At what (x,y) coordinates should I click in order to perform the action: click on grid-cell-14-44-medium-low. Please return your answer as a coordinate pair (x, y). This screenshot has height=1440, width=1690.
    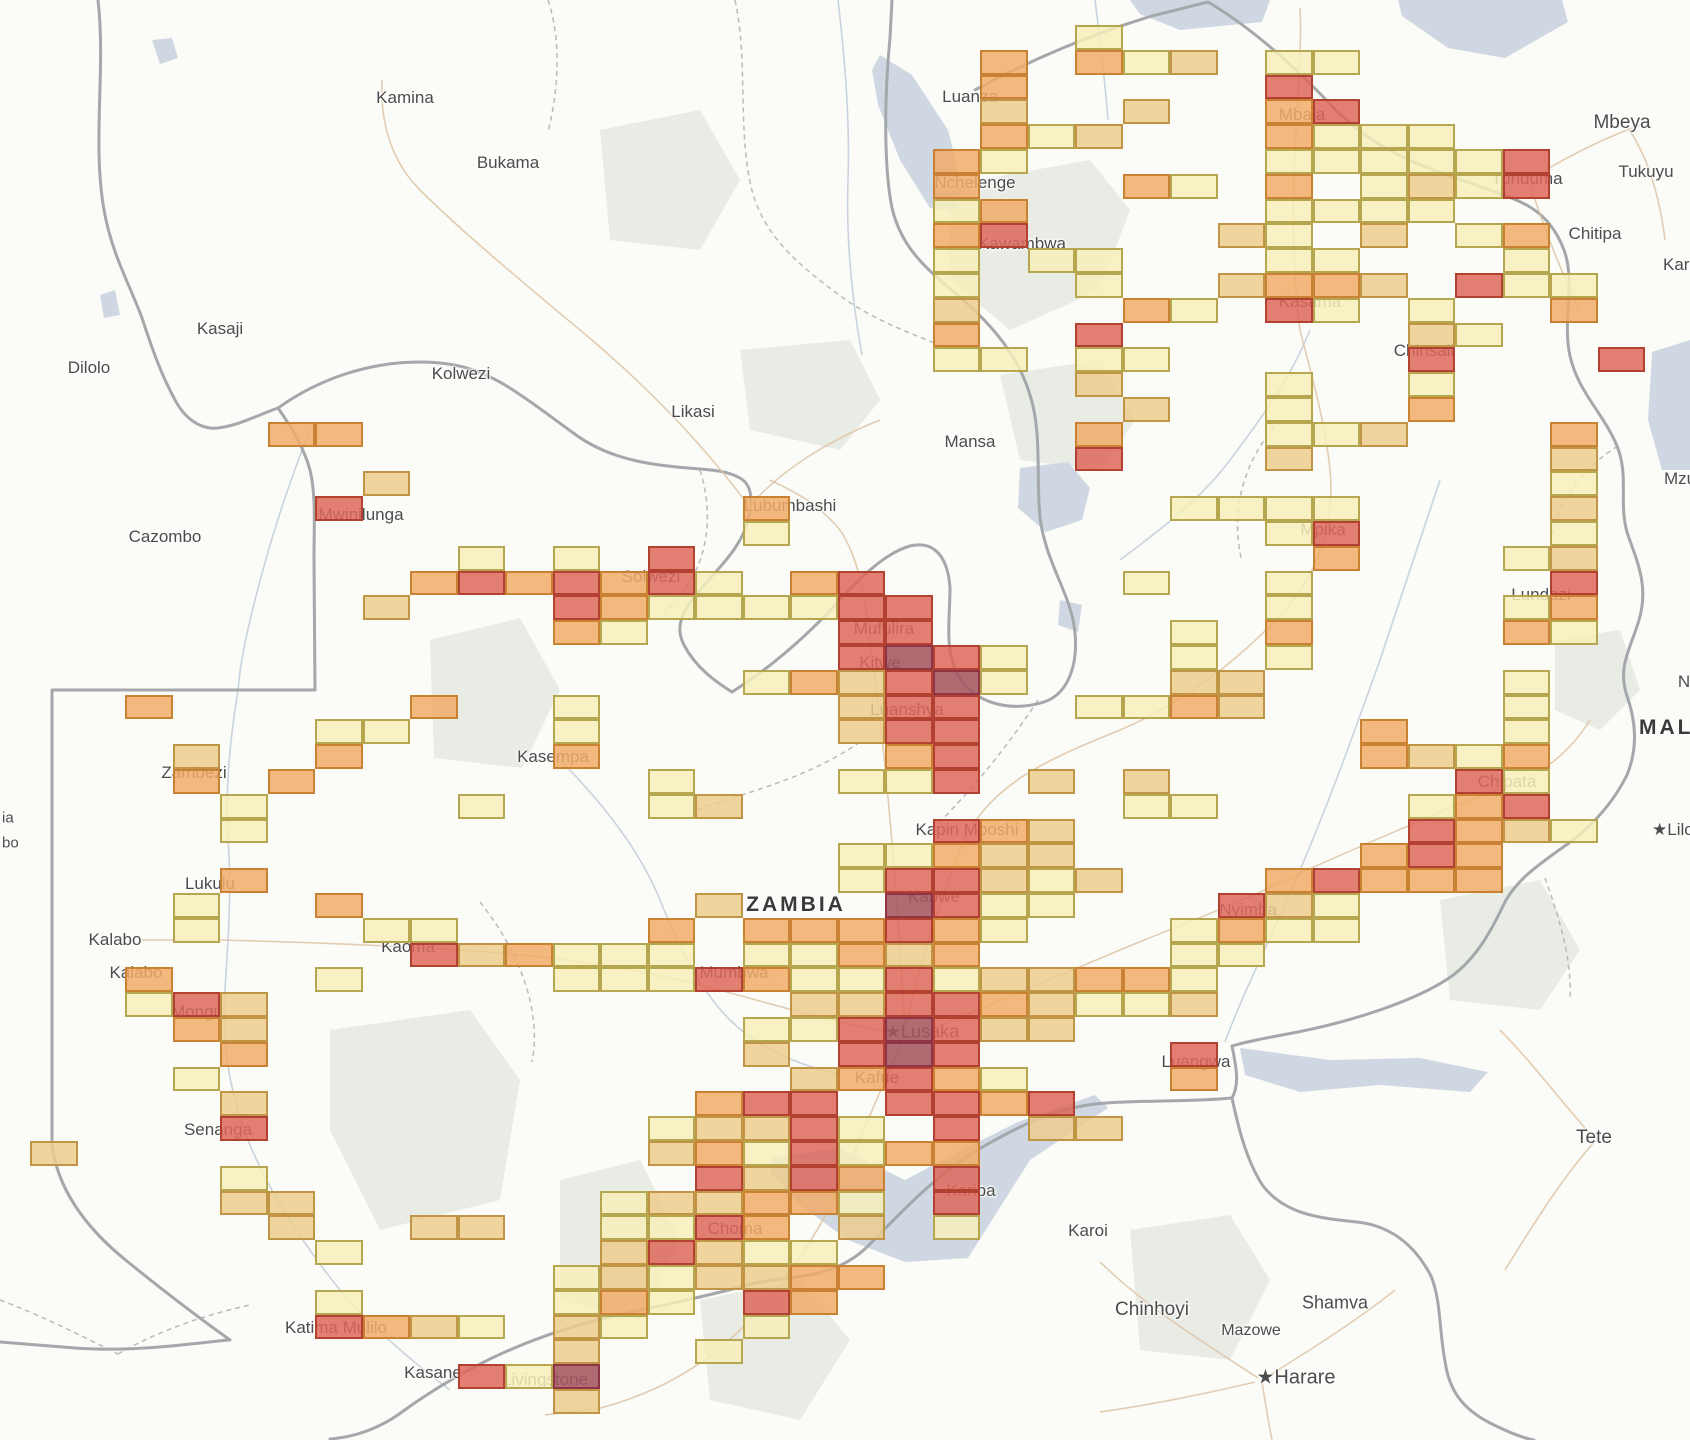
    Looking at the image, I should click on (719, 1128).